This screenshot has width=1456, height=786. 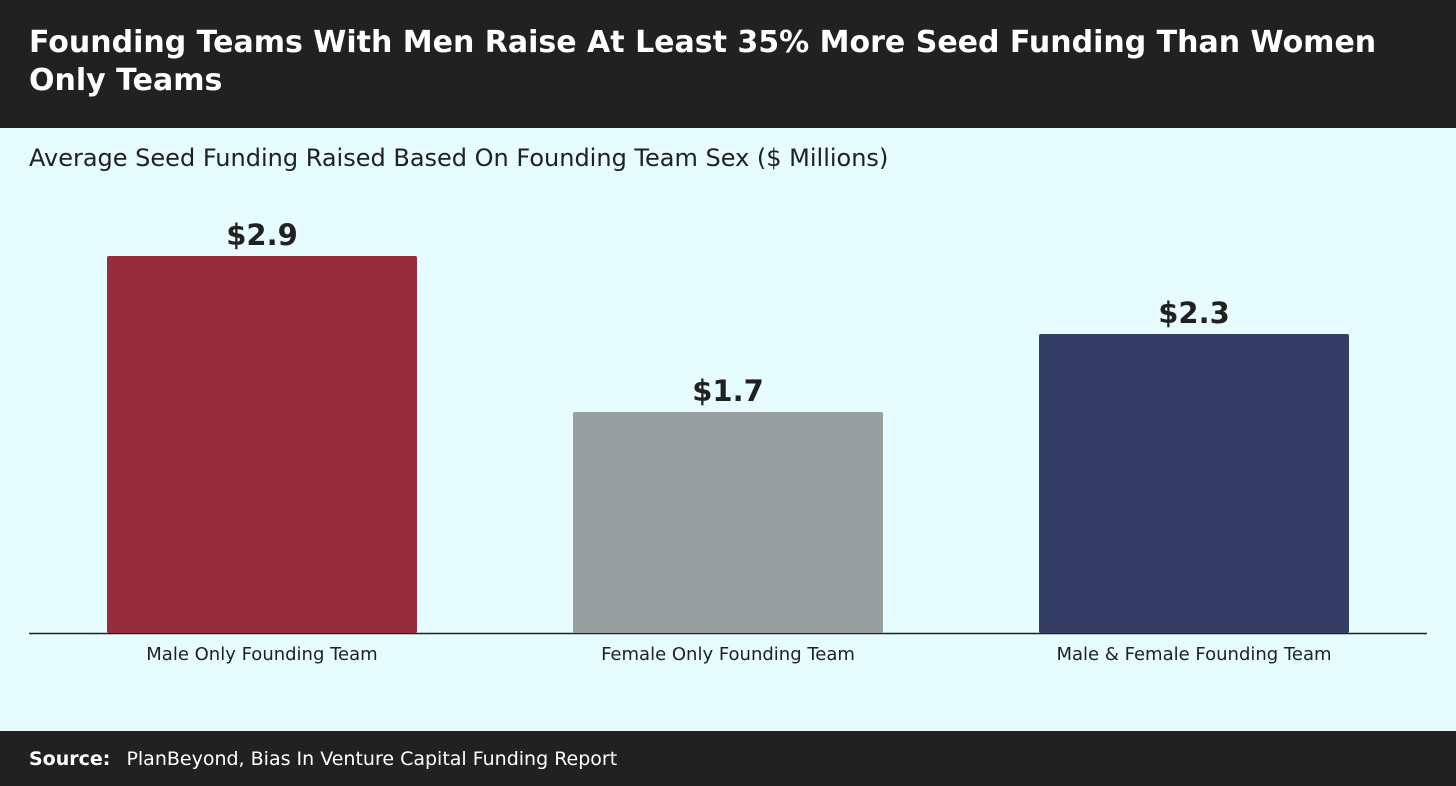 What do you see at coordinates (1193, 654) in the screenshot?
I see `category-label-male-and-female-founding-team: Male & Female Founding Team` at bounding box center [1193, 654].